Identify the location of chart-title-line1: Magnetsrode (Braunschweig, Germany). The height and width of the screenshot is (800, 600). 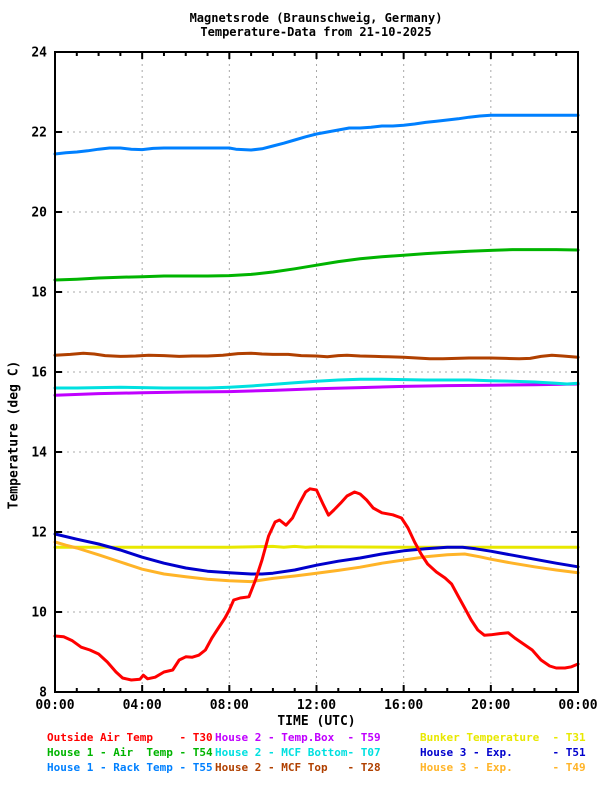
(316, 18).